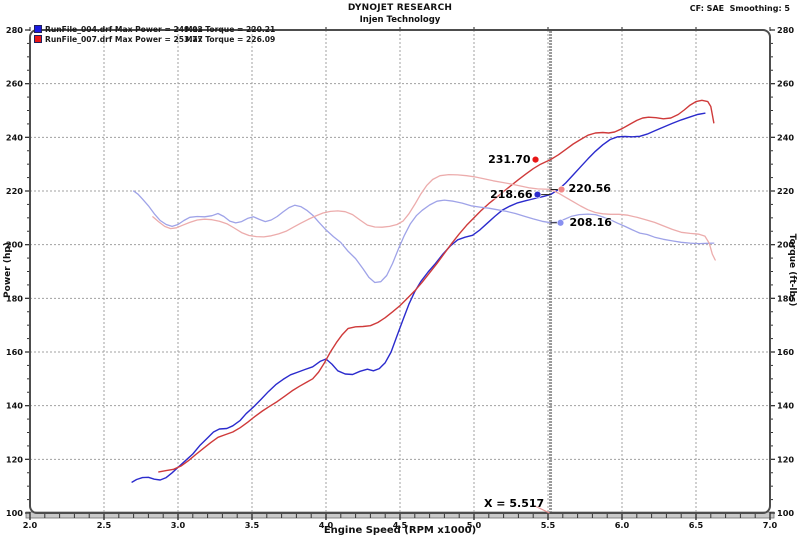 This screenshot has height=546, width=800. Describe the element at coordinates (158, 39) in the screenshot. I see `legend-max-power-run007: Max Power = 253.77` at that location.